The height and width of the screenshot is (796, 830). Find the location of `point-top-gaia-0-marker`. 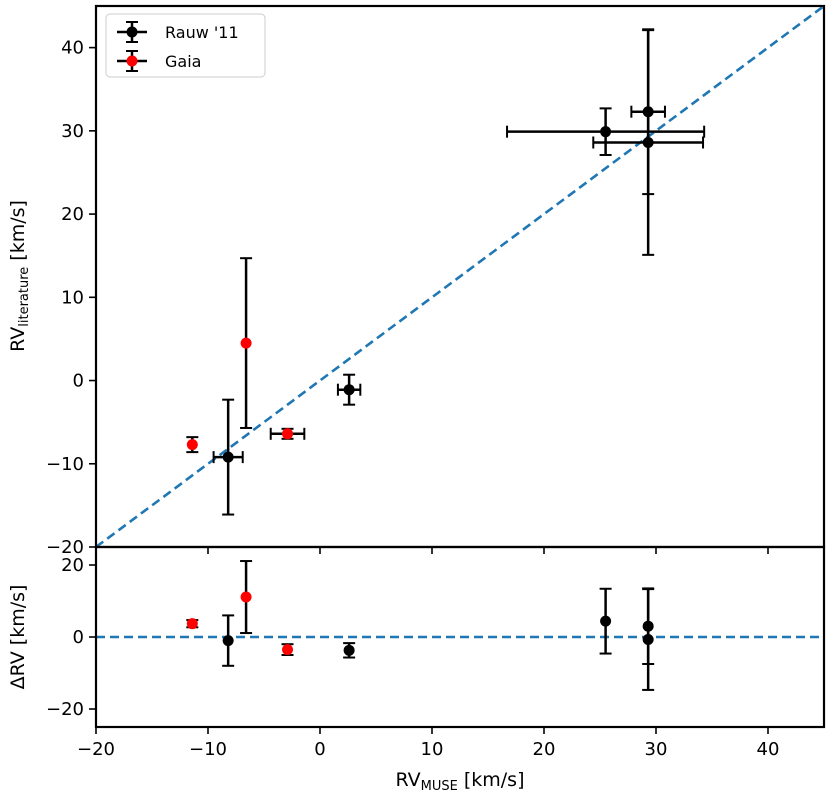

point-top-gaia-0-marker is located at coordinates (192, 445).